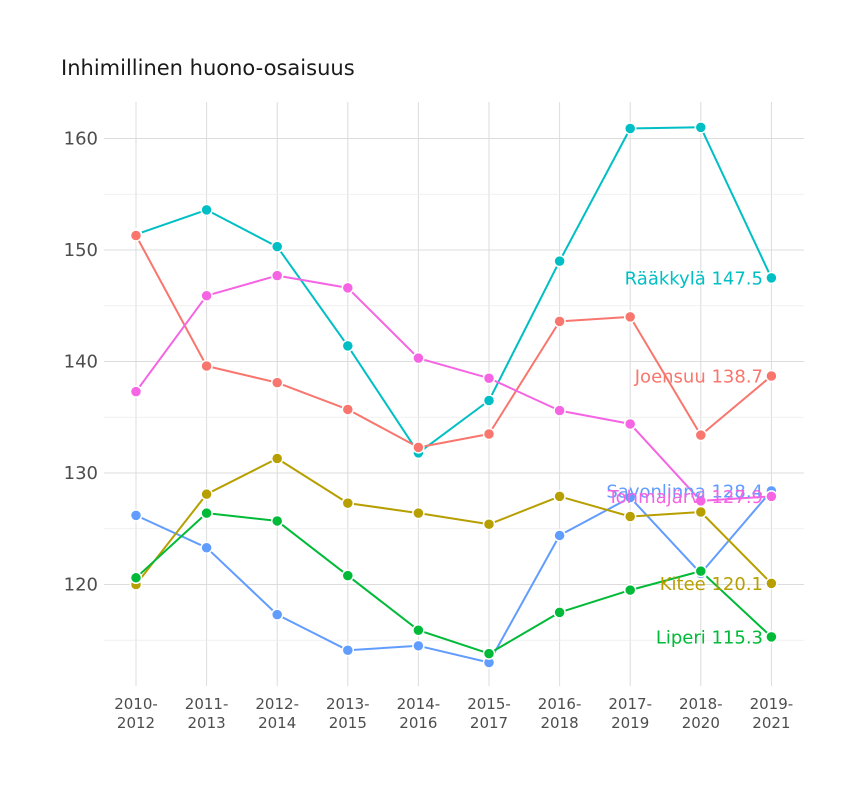 Image resolution: width=864 pixels, height=792 pixels. Describe the element at coordinates (207, 713) in the screenshot. I see `x-tick-label: 2011-2013` at that location.